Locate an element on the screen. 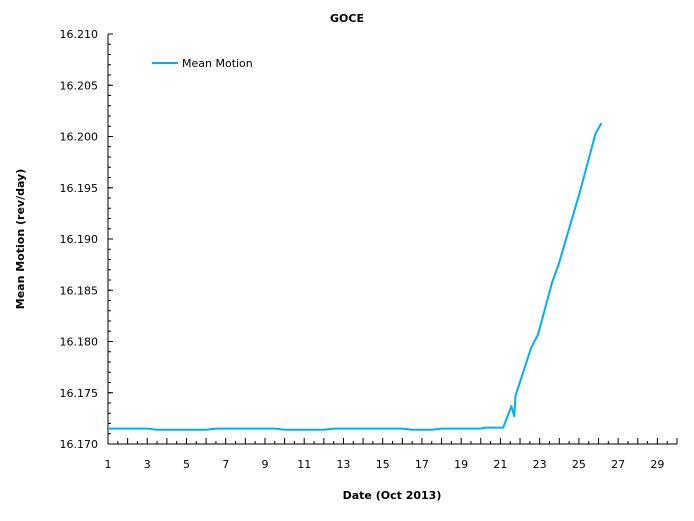 This screenshot has width=694, height=521. x-axis-label: Date (Oct 2013) is located at coordinates (392, 495).